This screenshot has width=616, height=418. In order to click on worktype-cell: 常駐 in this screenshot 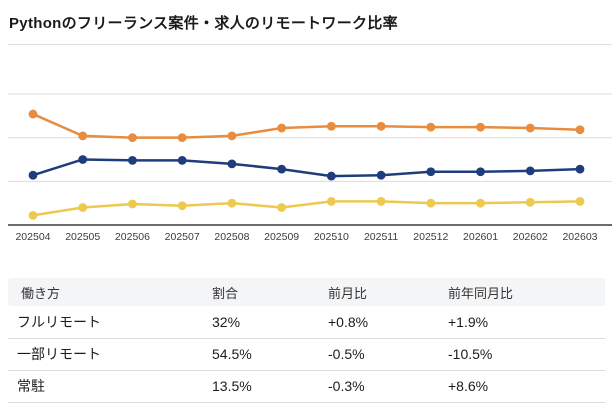, I will do `click(105, 386)`.